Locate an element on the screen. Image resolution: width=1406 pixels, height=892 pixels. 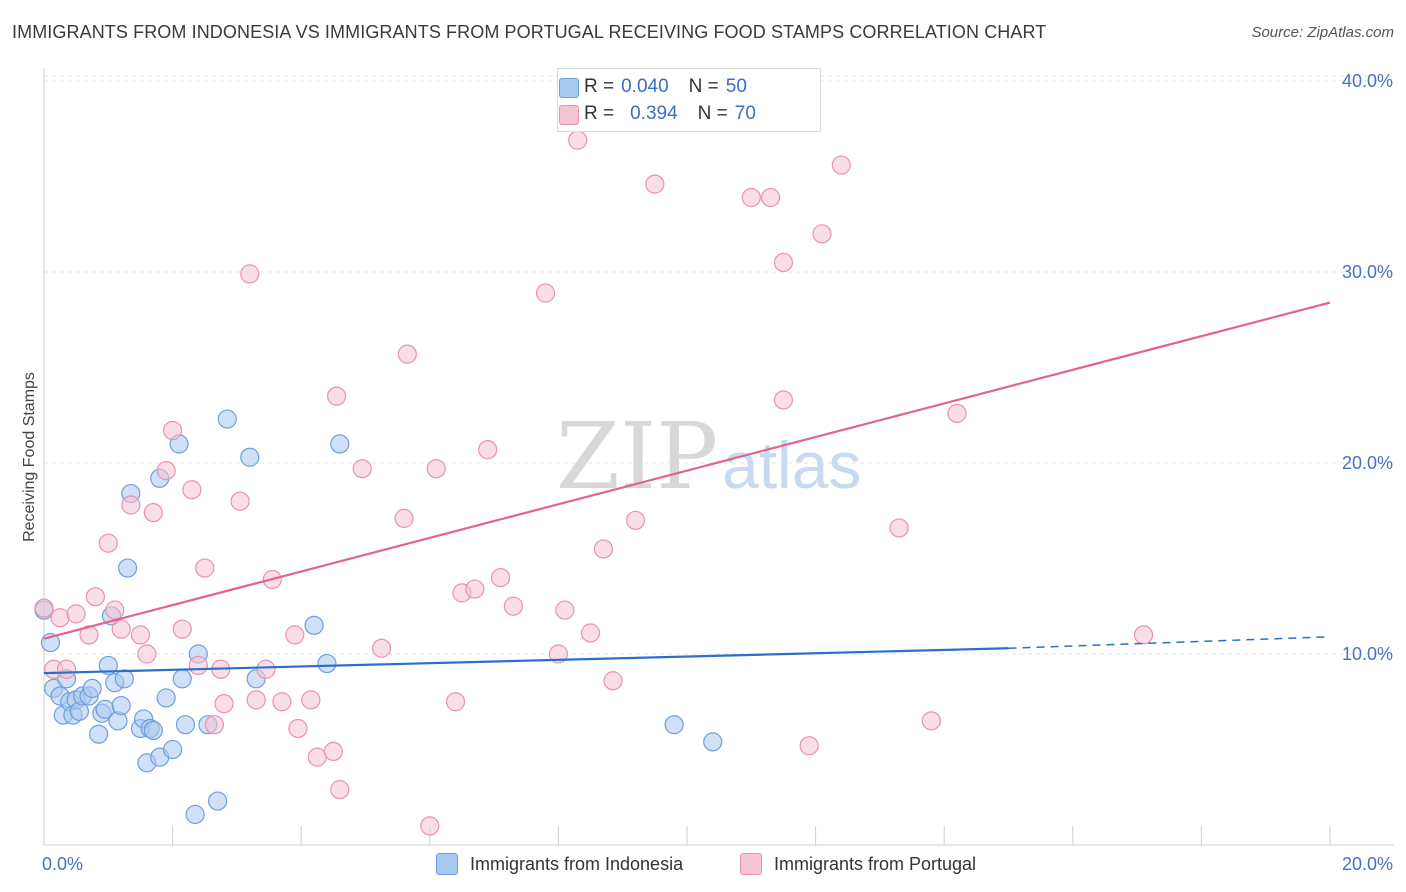
y-tick-label: 30.0% is located at coordinates (1367, 272).